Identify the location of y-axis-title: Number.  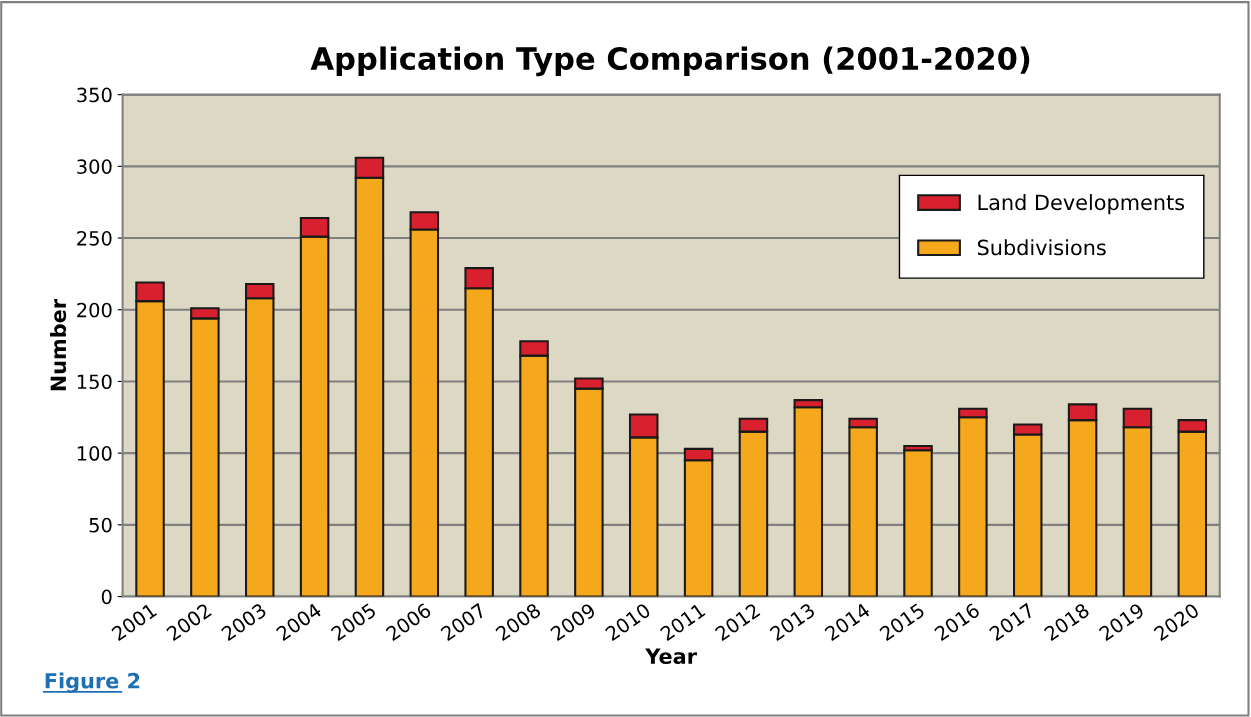
(58, 345).